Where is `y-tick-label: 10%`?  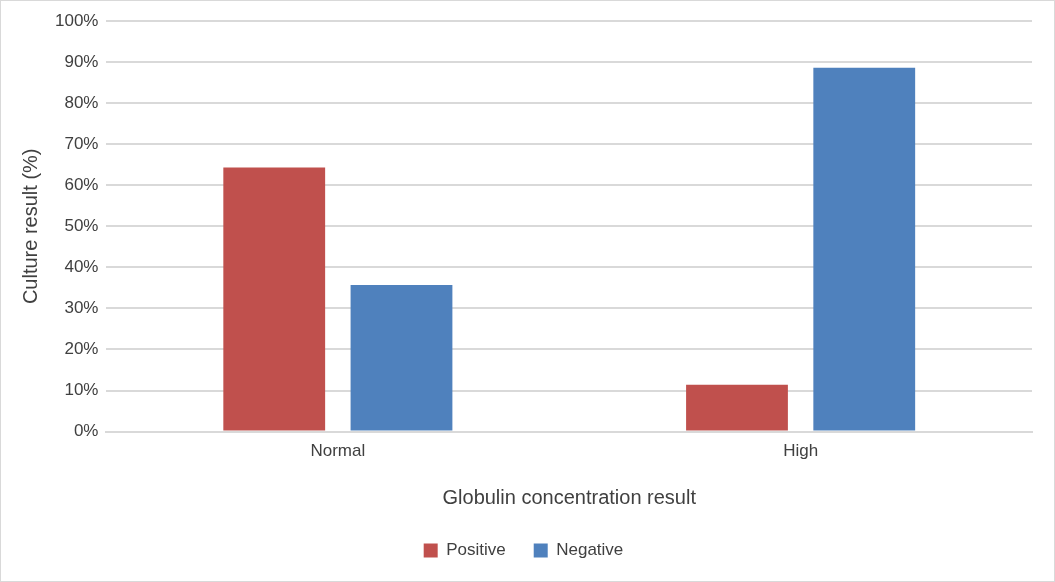
y-tick-label: 10% is located at coordinates (81, 390).